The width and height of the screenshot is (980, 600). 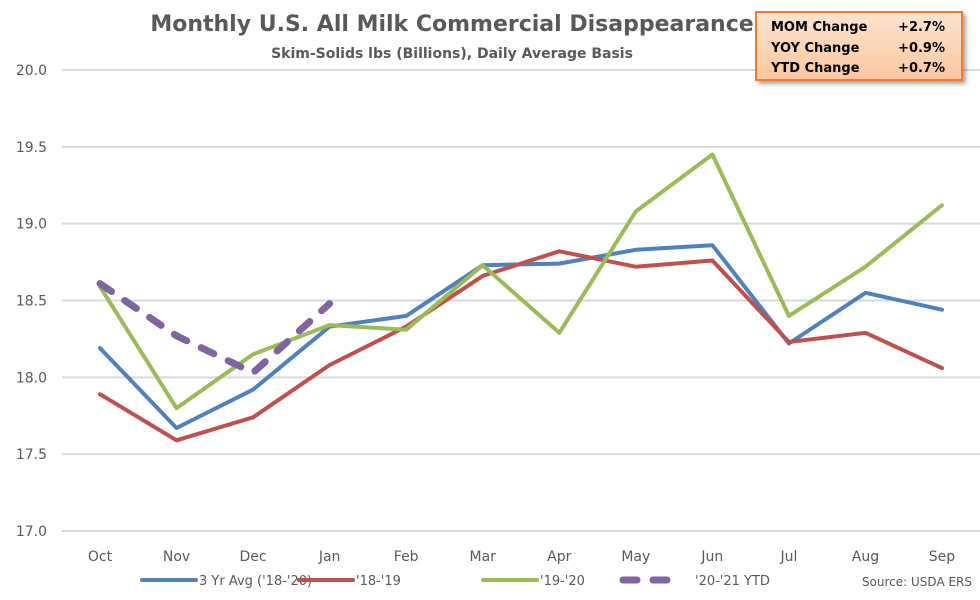 I want to click on y-tick-label: 18.5, so click(x=31, y=302).